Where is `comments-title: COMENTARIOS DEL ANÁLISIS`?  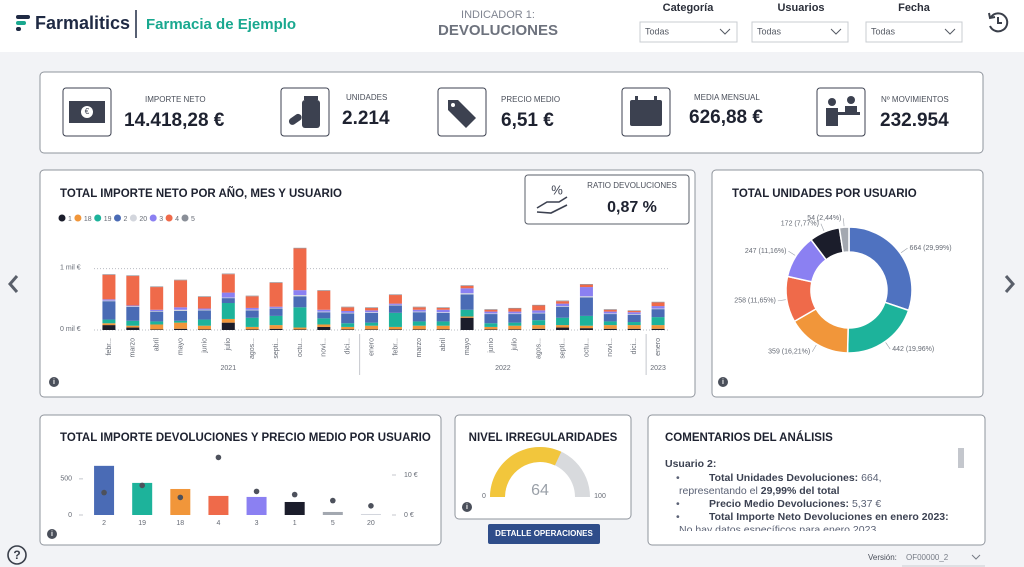 comments-title: COMENTARIOS DEL ANÁLISIS is located at coordinates (749, 437).